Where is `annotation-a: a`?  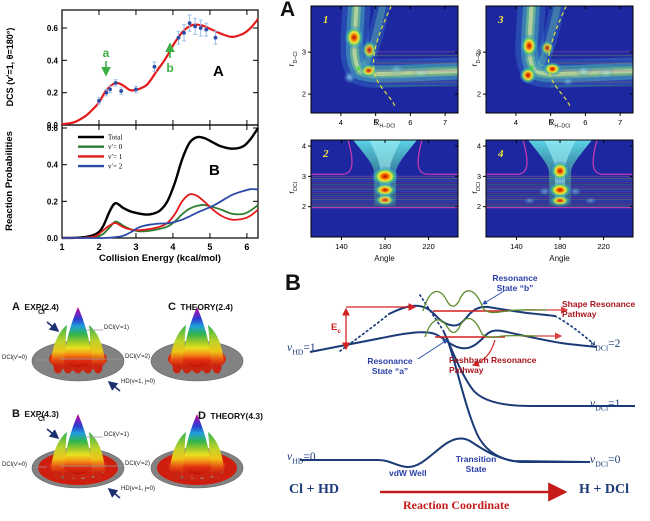 annotation-a: a is located at coordinates (106, 53).